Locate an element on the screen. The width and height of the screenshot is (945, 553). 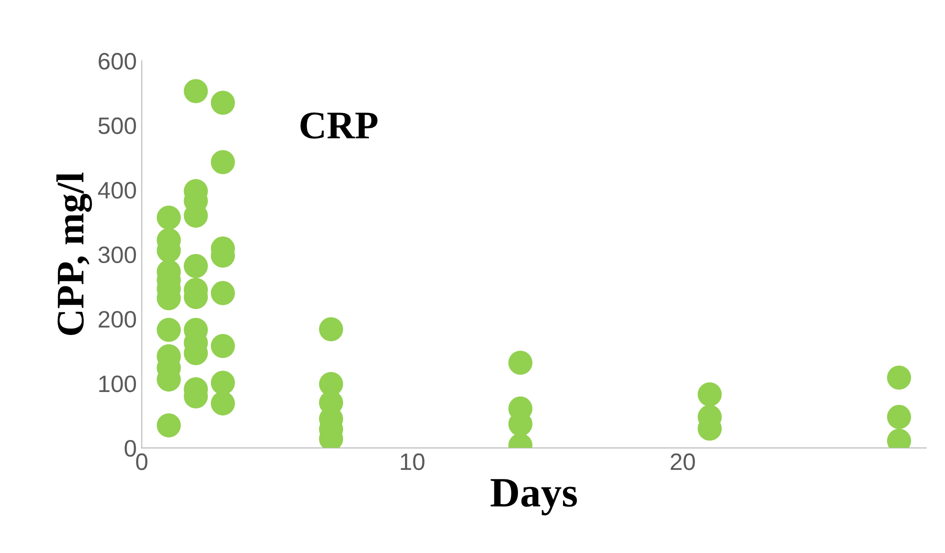
y-axis-title: CPP, mg/l is located at coordinates (74, 253).